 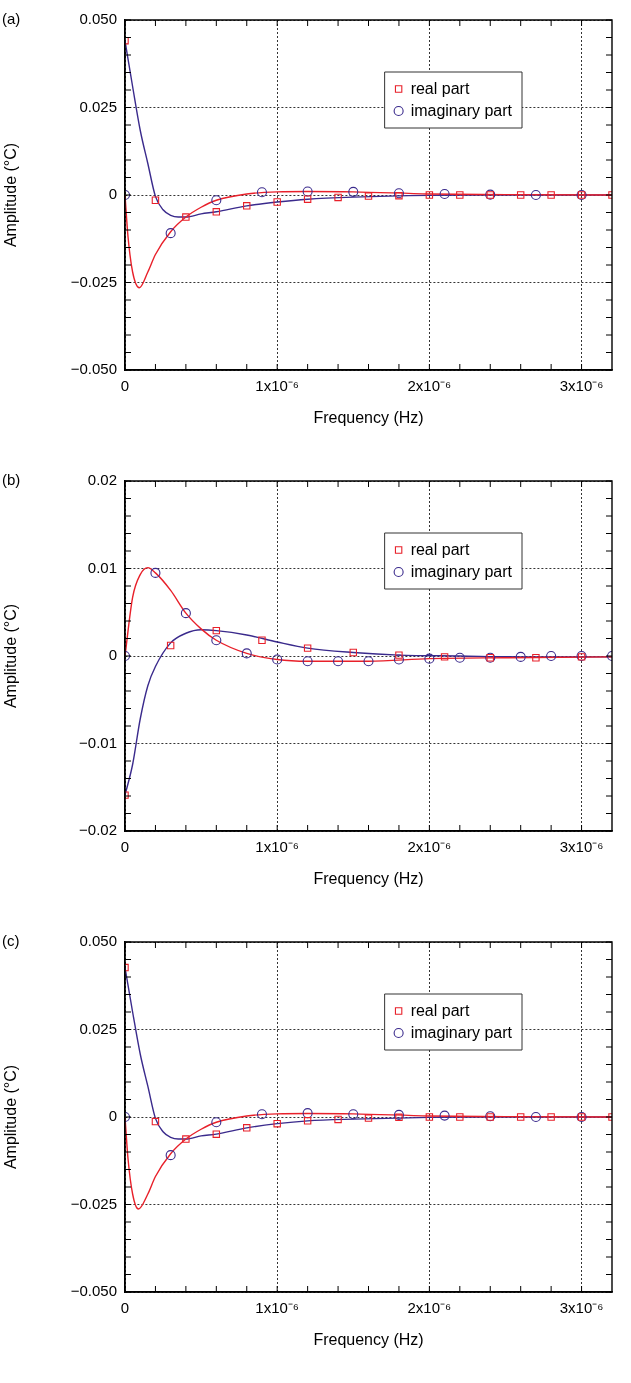 What do you see at coordinates (98, 742) in the screenshot?
I see `y-tick-label: −0.01` at bounding box center [98, 742].